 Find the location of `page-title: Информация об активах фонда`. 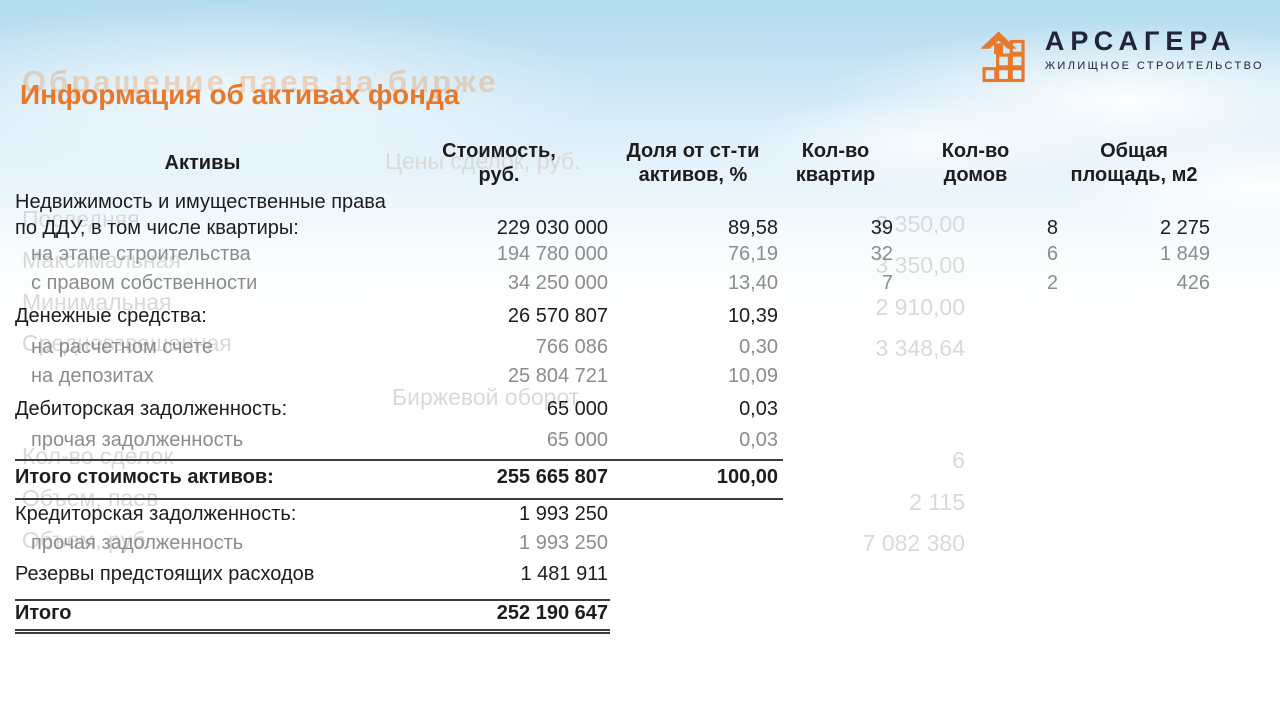

page-title: Информация об активах фонда is located at coordinates (240, 94).